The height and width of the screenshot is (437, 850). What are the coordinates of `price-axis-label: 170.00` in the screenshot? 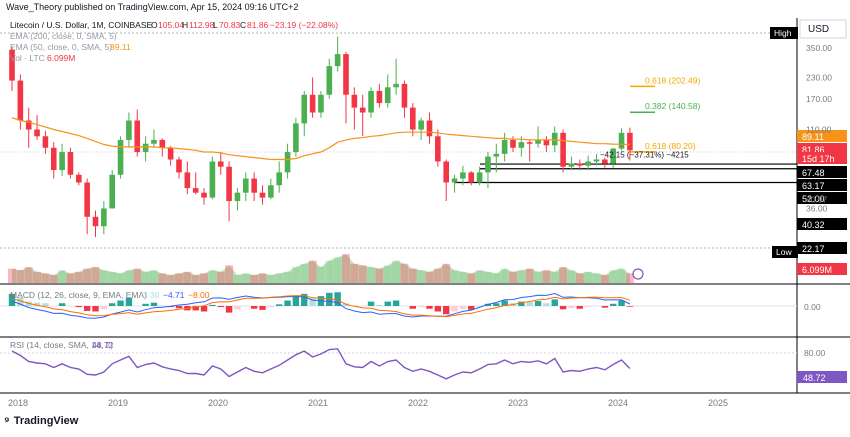 It's located at (819, 99).